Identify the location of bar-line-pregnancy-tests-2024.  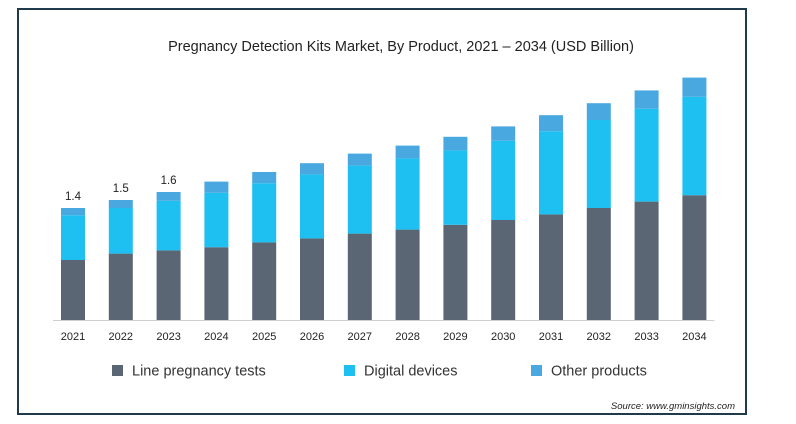
(216, 283).